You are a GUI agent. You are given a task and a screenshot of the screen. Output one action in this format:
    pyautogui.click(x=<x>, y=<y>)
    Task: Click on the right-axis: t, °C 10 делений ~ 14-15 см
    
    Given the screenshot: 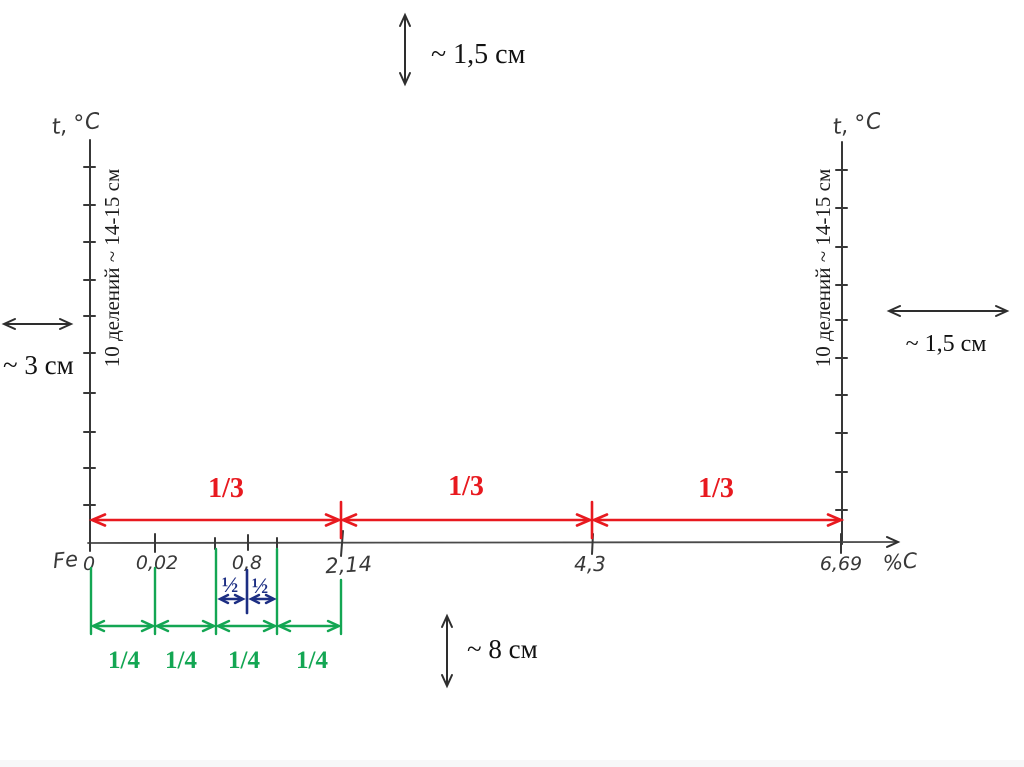 What is the action you would take?
    pyautogui.click(x=847, y=327)
    